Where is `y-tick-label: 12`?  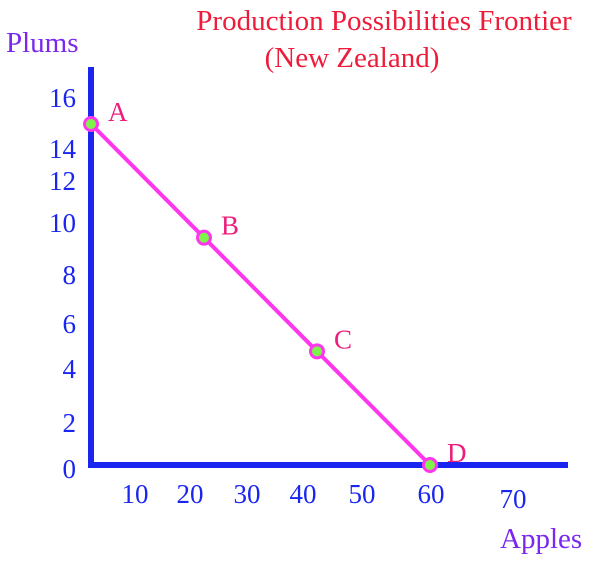 y-tick-label: 12 is located at coordinates (62, 181).